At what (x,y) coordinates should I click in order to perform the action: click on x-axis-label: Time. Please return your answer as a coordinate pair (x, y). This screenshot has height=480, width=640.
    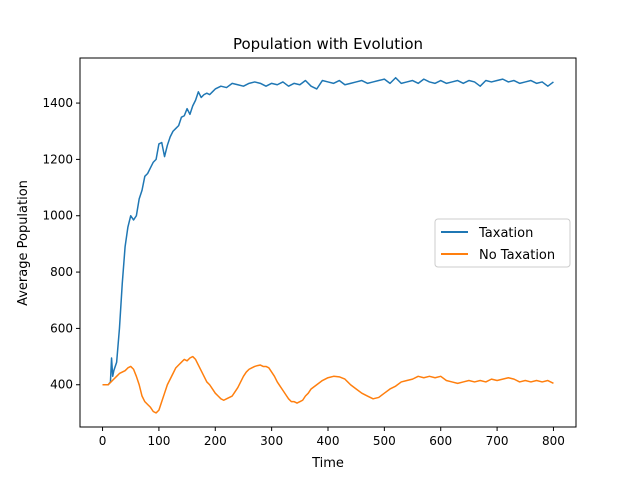
    Looking at the image, I should click on (327, 463).